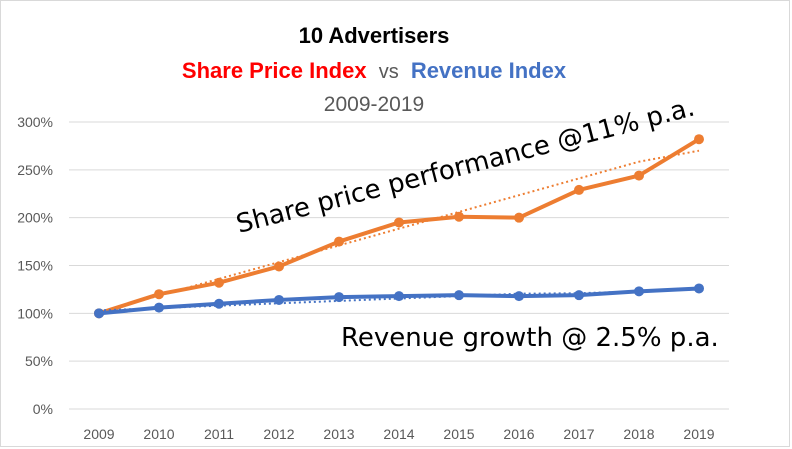 The image size is (792, 449). What do you see at coordinates (274, 70) in the screenshot?
I see `share-price-title: Share Price Index` at bounding box center [274, 70].